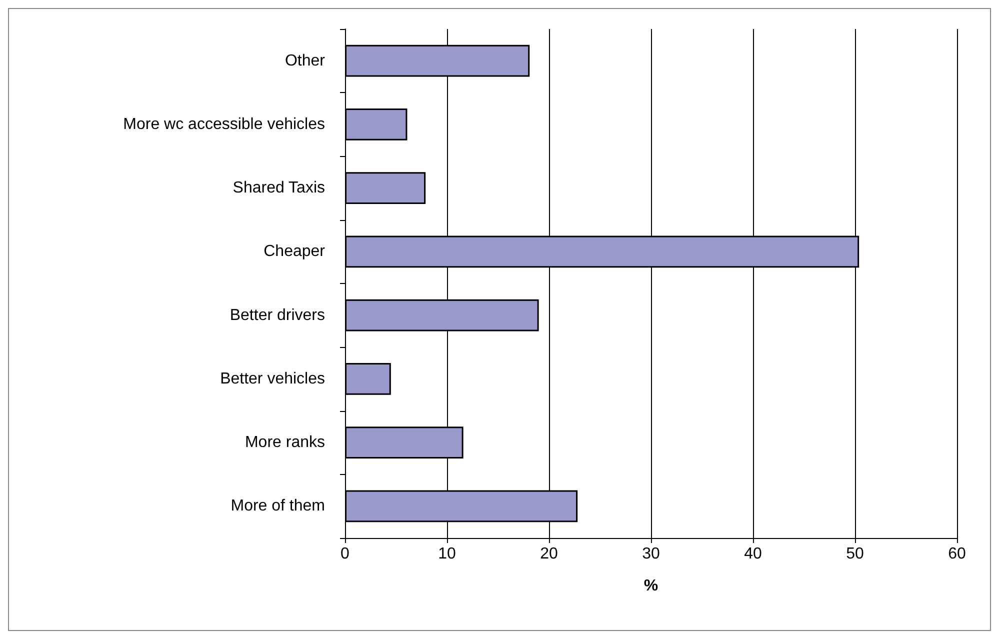  What do you see at coordinates (224, 124) in the screenshot?
I see `y-tick-label: More wc accessible vehicles` at bounding box center [224, 124].